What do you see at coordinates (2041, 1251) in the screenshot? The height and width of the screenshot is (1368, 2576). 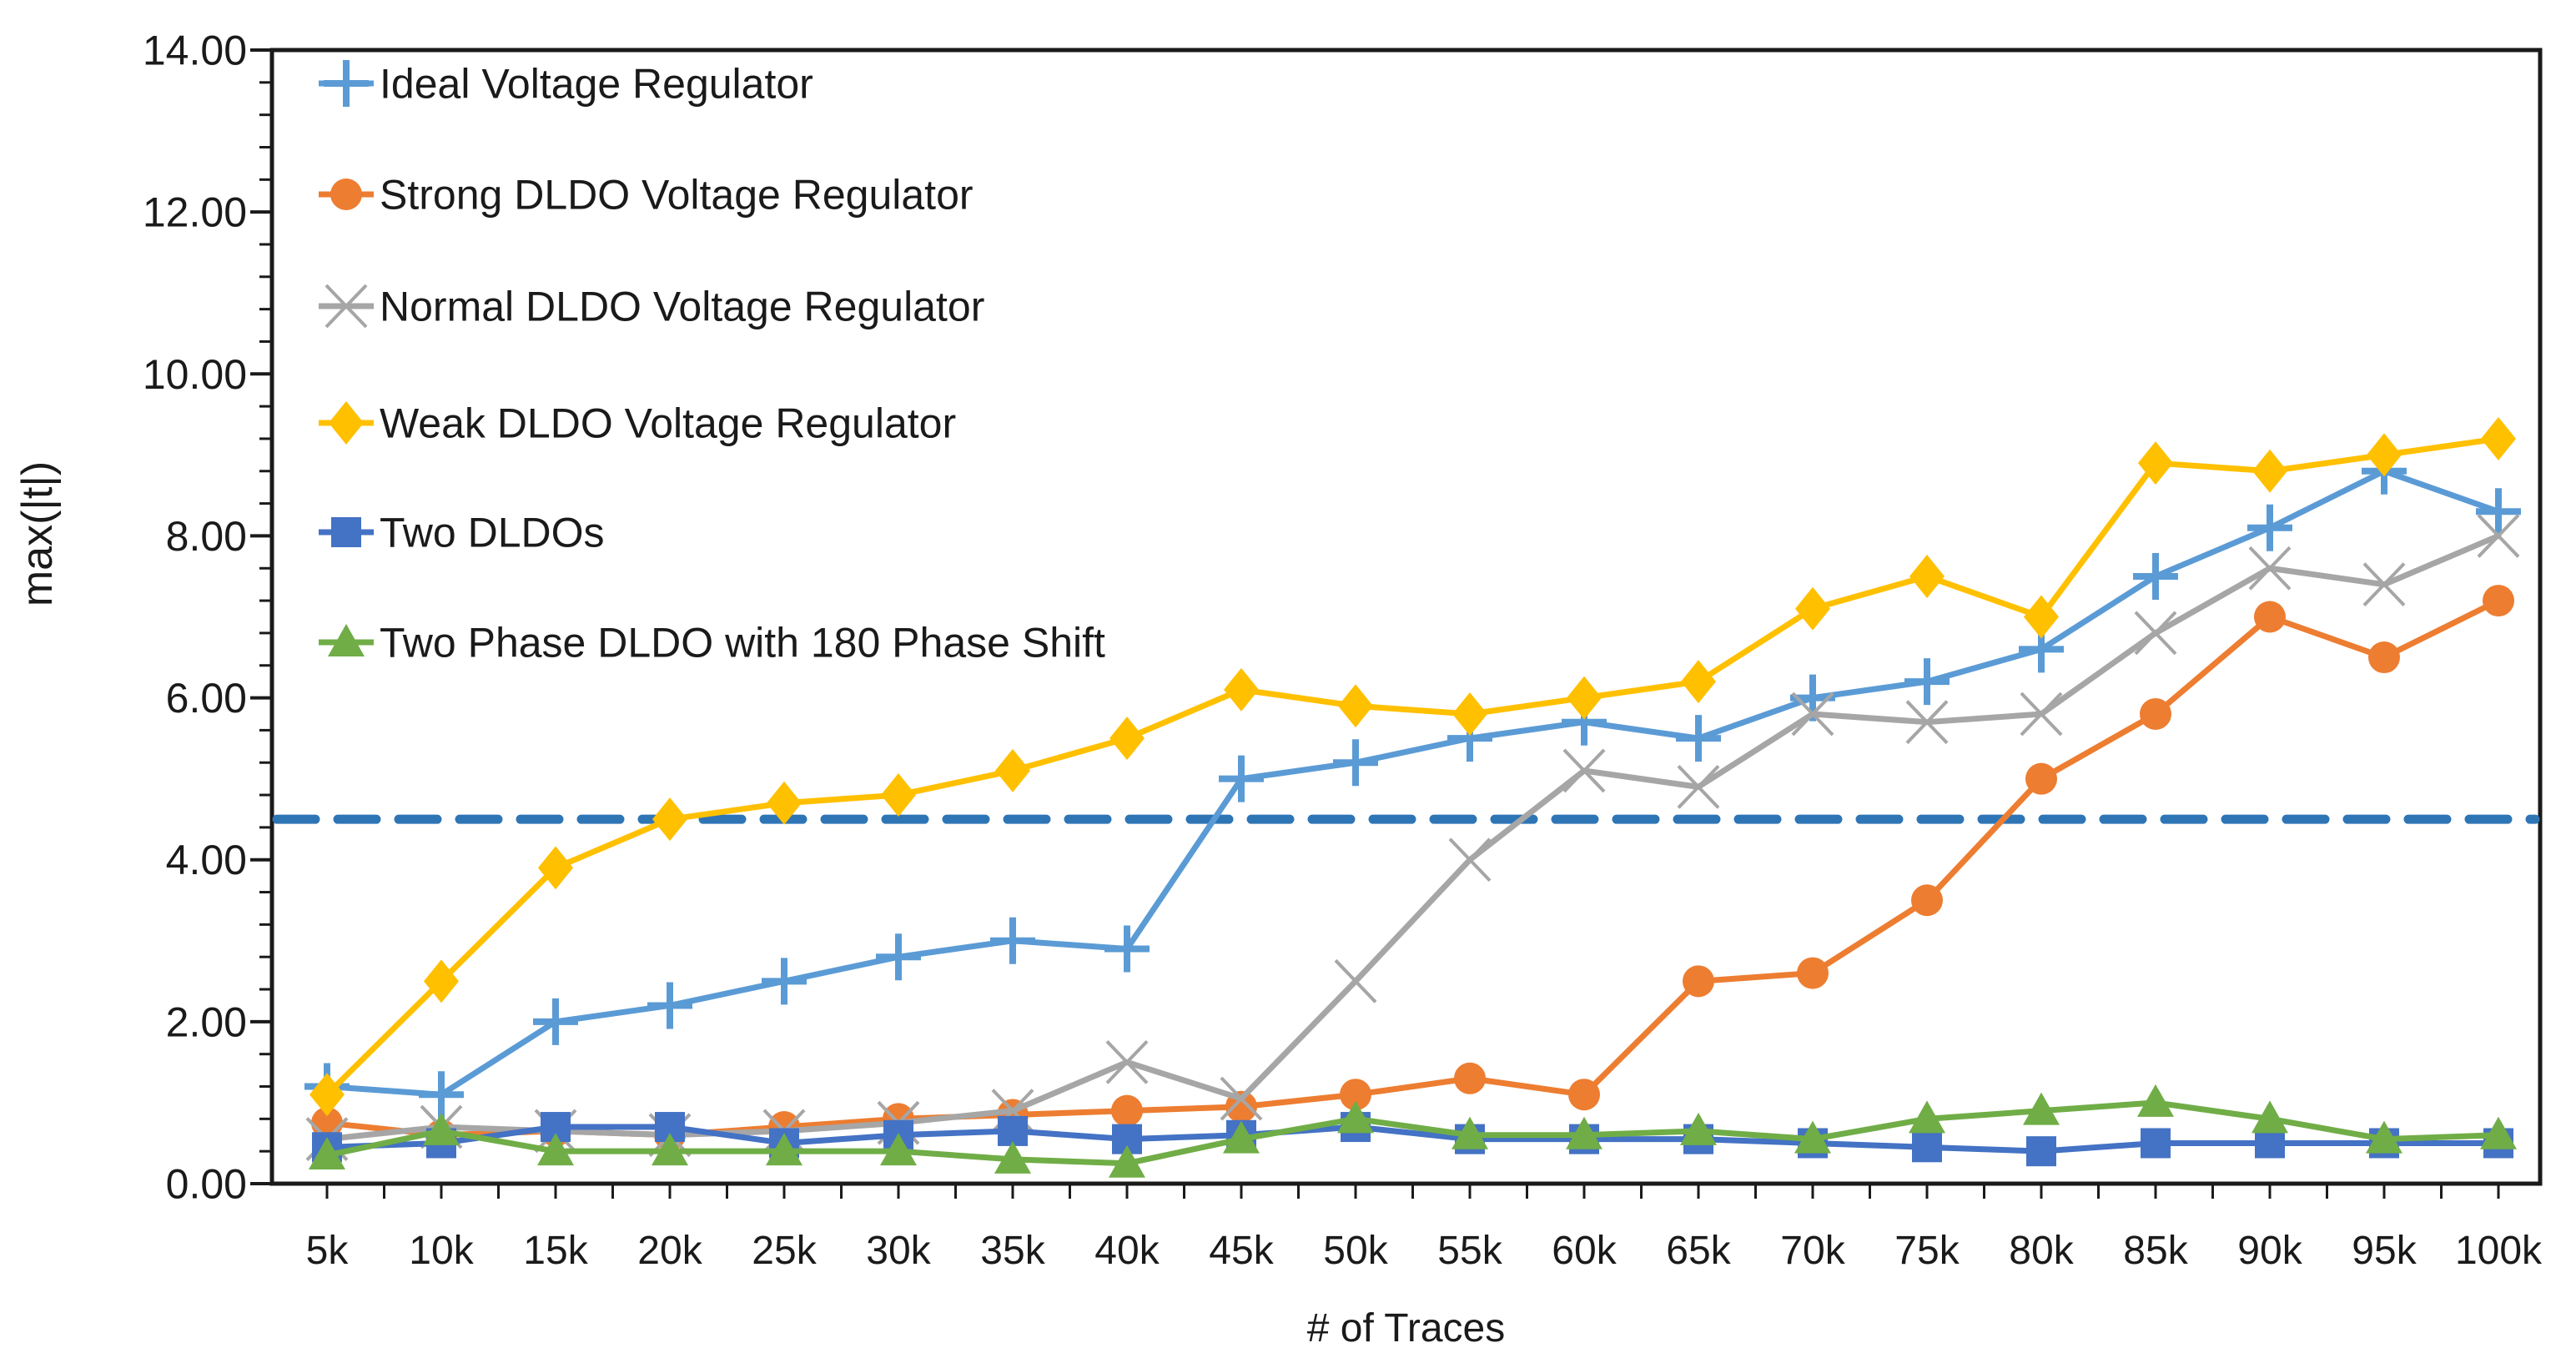 I see `x-axis-tick-label: 80k` at bounding box center [2041, 1251].